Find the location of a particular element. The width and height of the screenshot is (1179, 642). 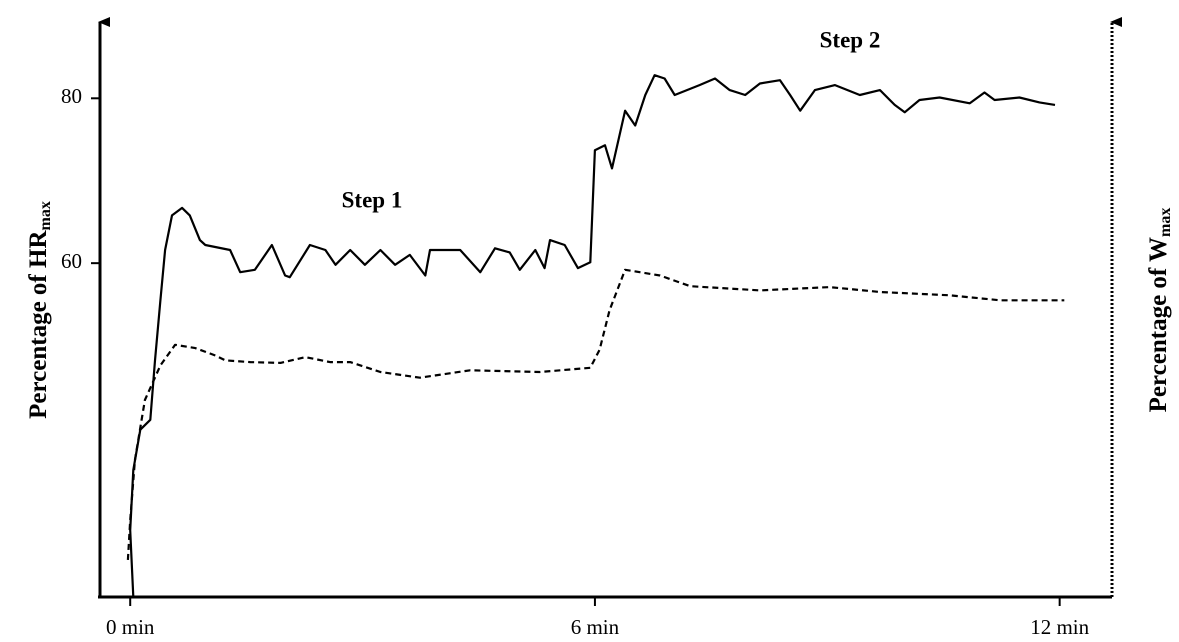

x-tick-label: 0 min is located at coordinates (130, 627).